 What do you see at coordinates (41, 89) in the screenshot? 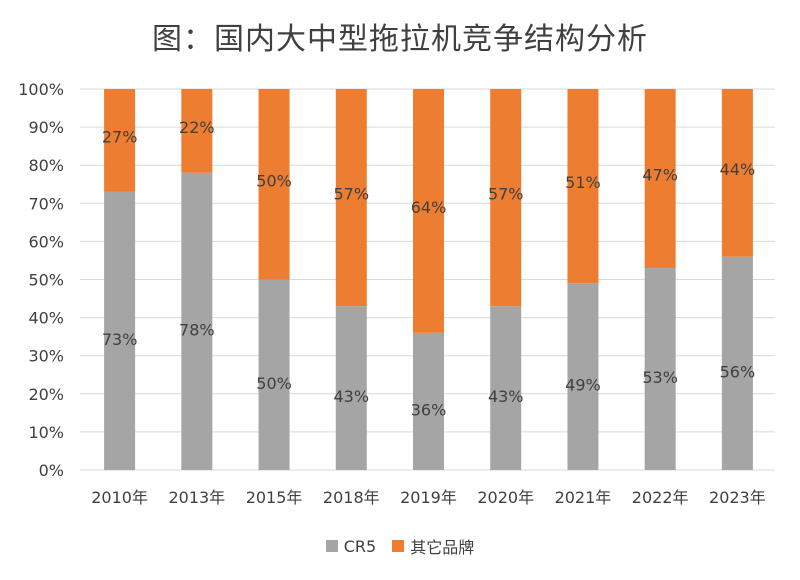
I see `y-tick-label: 100%` at bounding box center [41, 89].